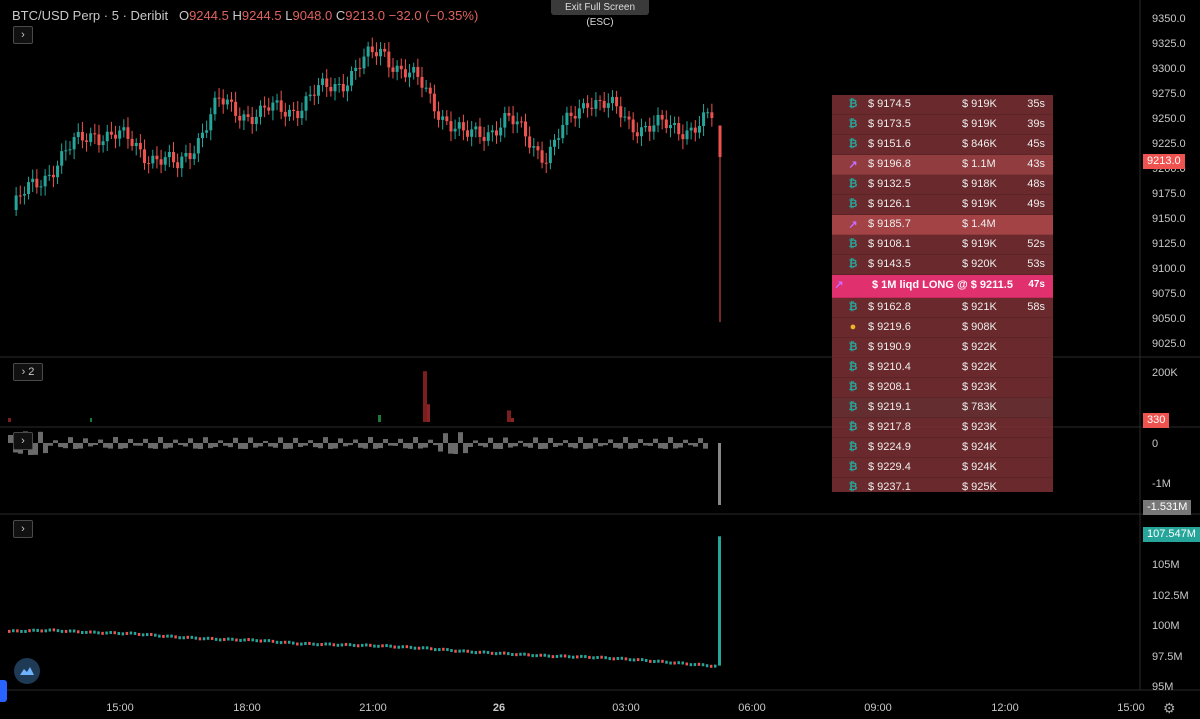 This screenshot has width=1200, height=719. What do you see at coordinates (942, 328) in the screenshot?
I see `trade-row: ● $ 9219.6 $ 908K` at bounding box center [942, 328].